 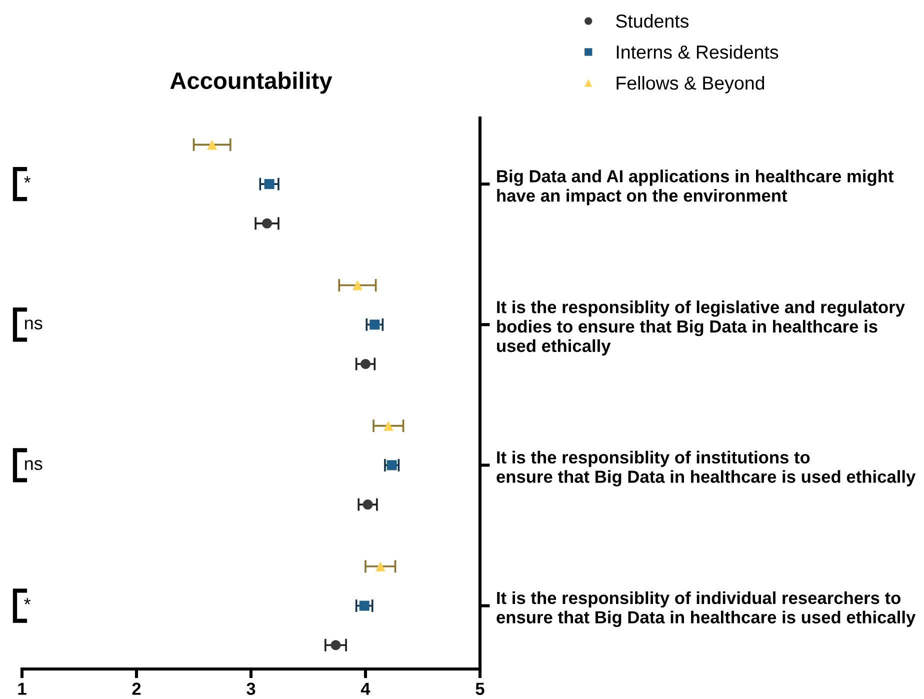 I want to click on y-tick-label: It is the responsiblity of institutions to ensure that Big Data in healthcare is used ethically, so click(x=706, y=468).